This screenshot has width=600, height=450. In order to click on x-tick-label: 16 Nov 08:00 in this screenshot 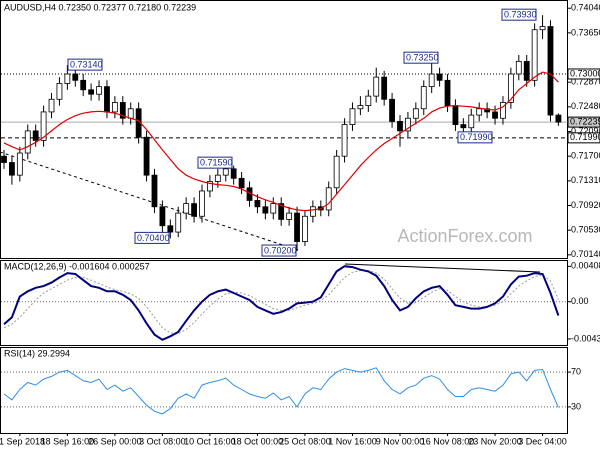, I will do `click(448, 441)`.